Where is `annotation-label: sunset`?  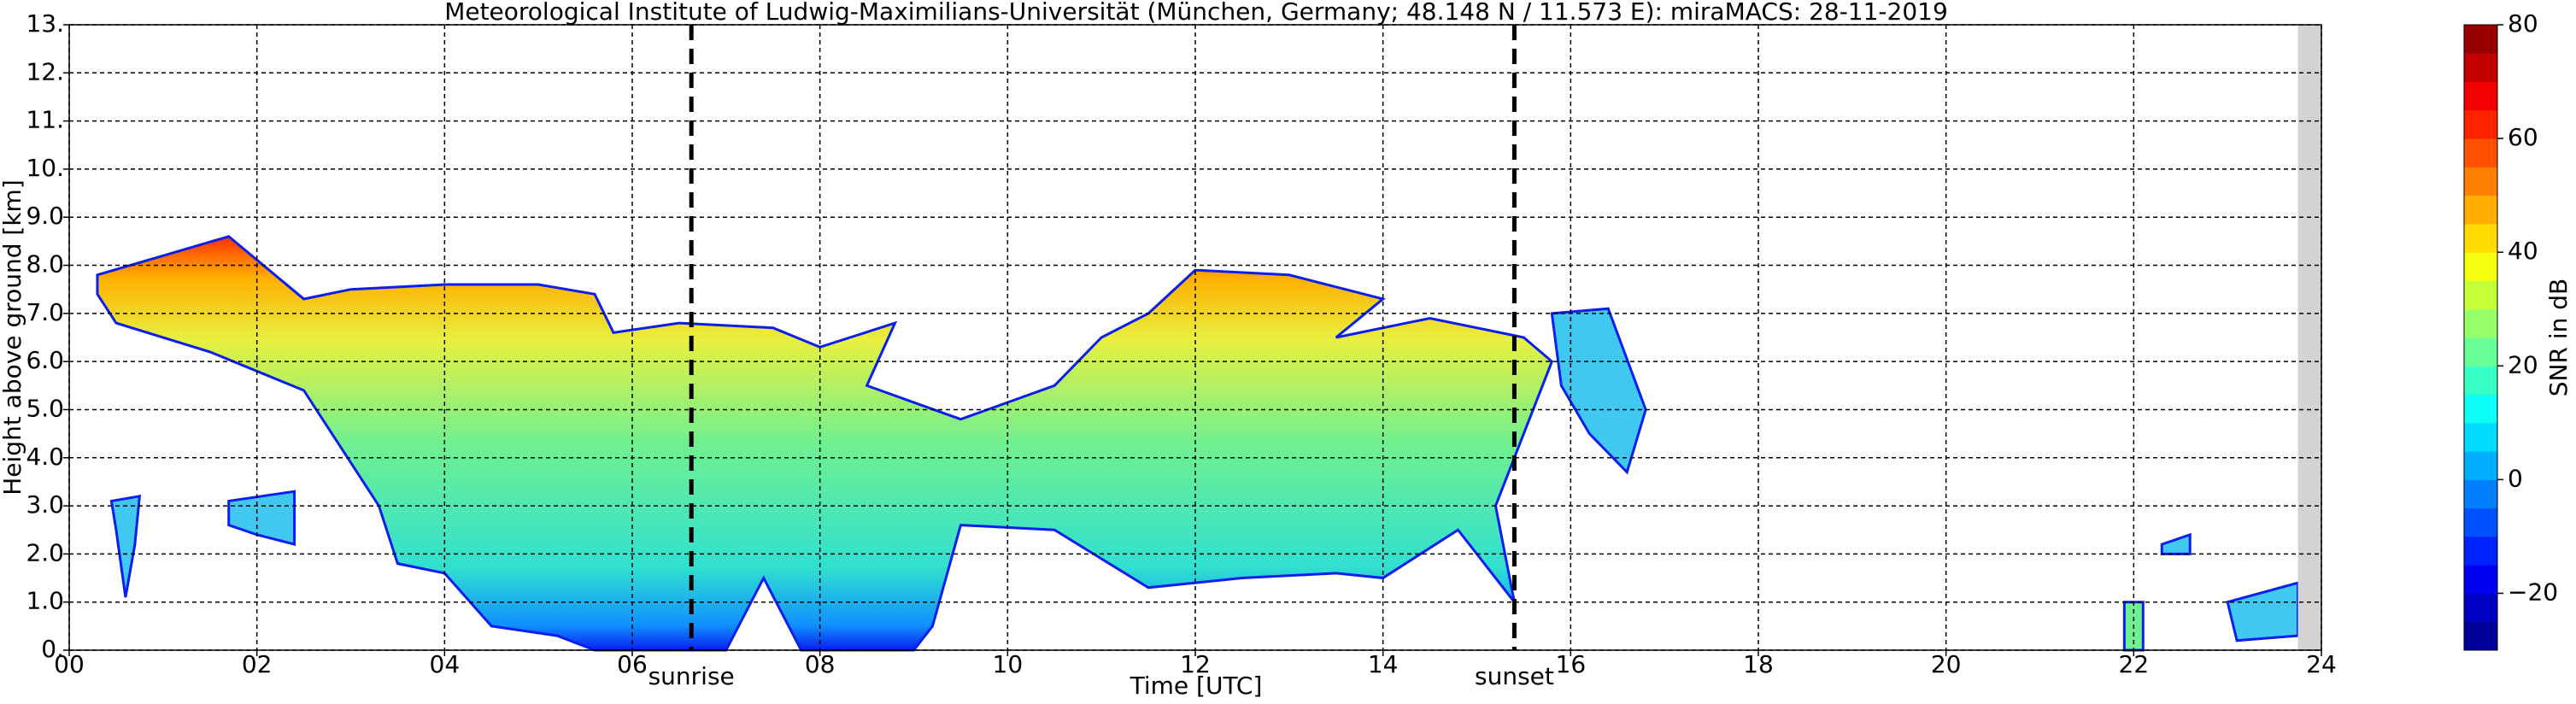 annotation-label: sunset is located at coordinates (1514, 676).